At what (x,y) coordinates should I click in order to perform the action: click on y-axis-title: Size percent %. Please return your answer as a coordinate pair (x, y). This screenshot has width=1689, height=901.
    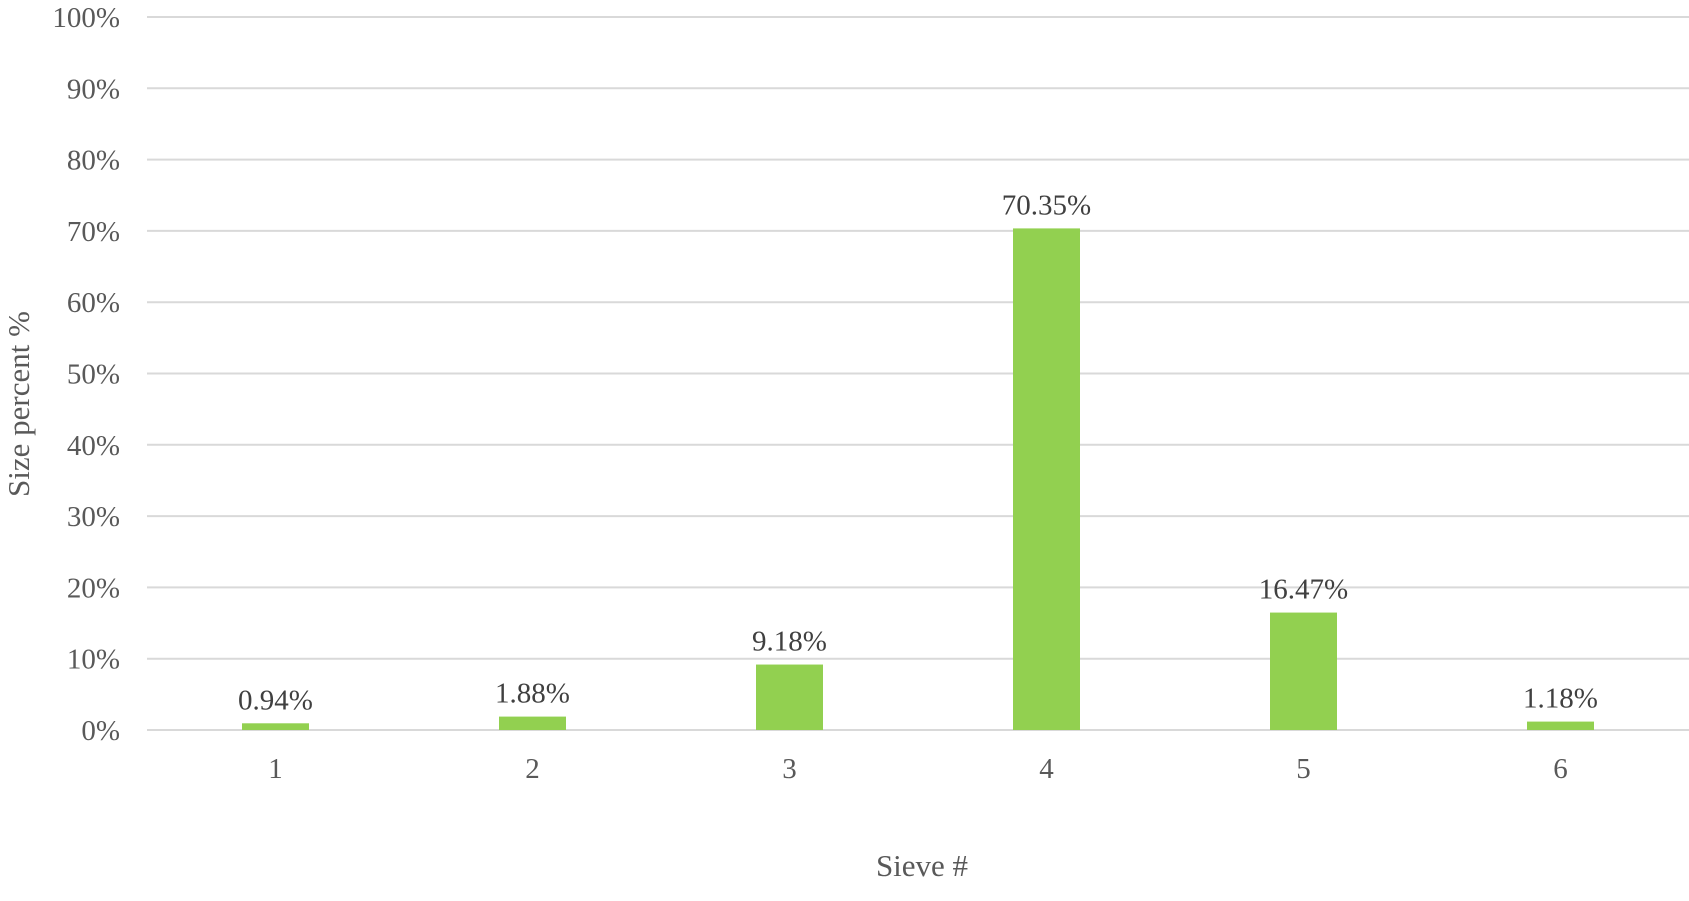
    Looking at the image, I should click on (18, 404).